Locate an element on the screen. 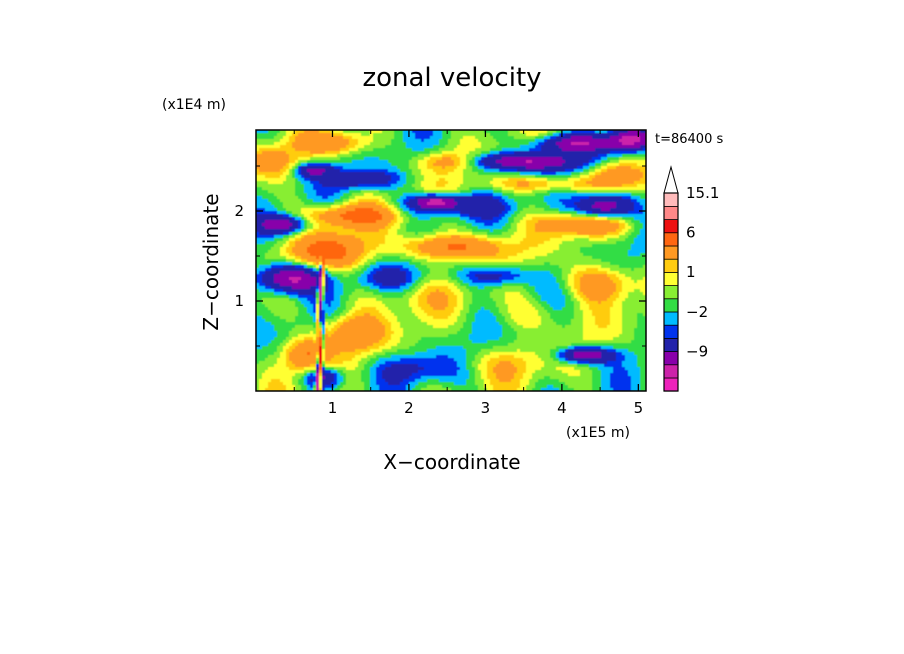  colorbar-swatch is located at coordinates (671, 279).